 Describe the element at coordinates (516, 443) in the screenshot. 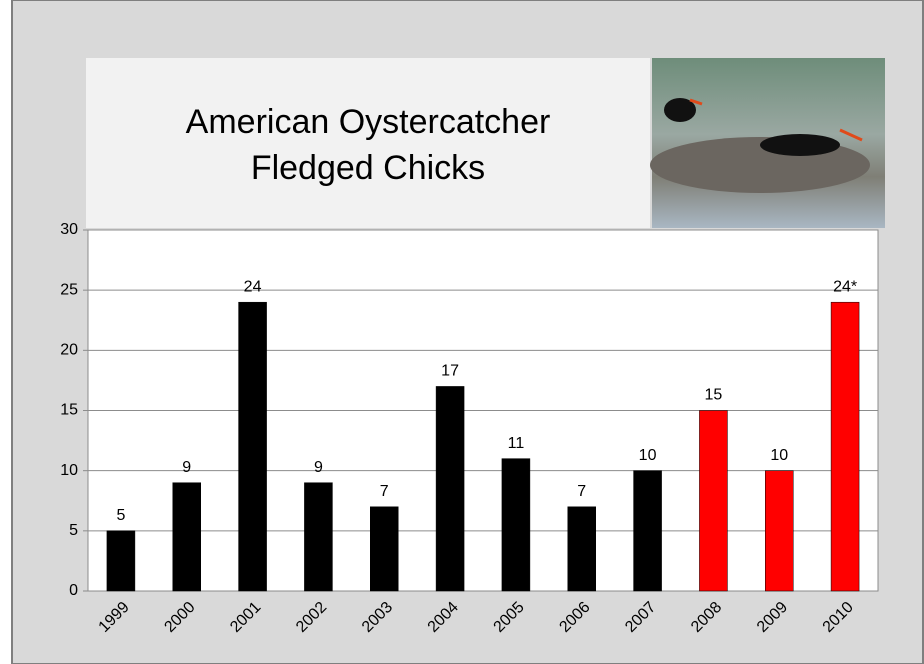

I see `data-label: 11` at that location.